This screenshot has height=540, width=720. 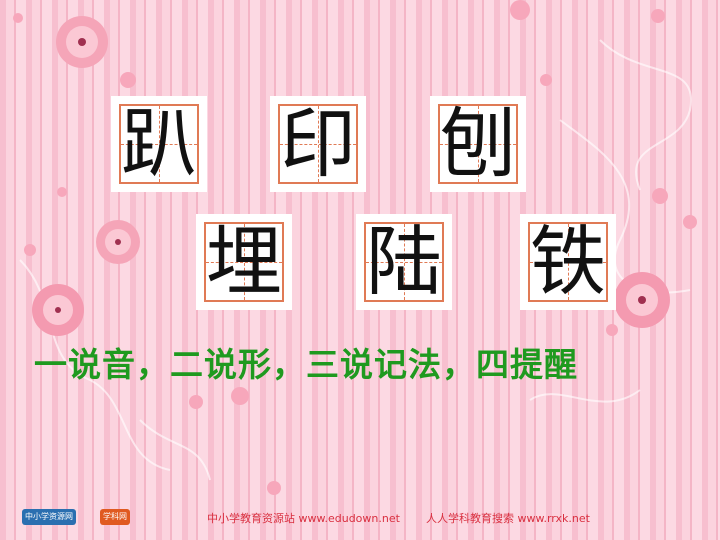 I want to click on edudown-logo: 中小学资源网, so click(x=49, y=517).